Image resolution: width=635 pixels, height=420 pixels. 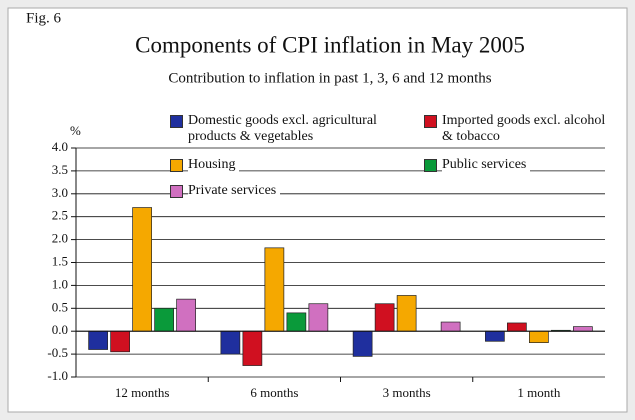 I want to click on y-tick-label: -1.0, so click(x=57, y=375).